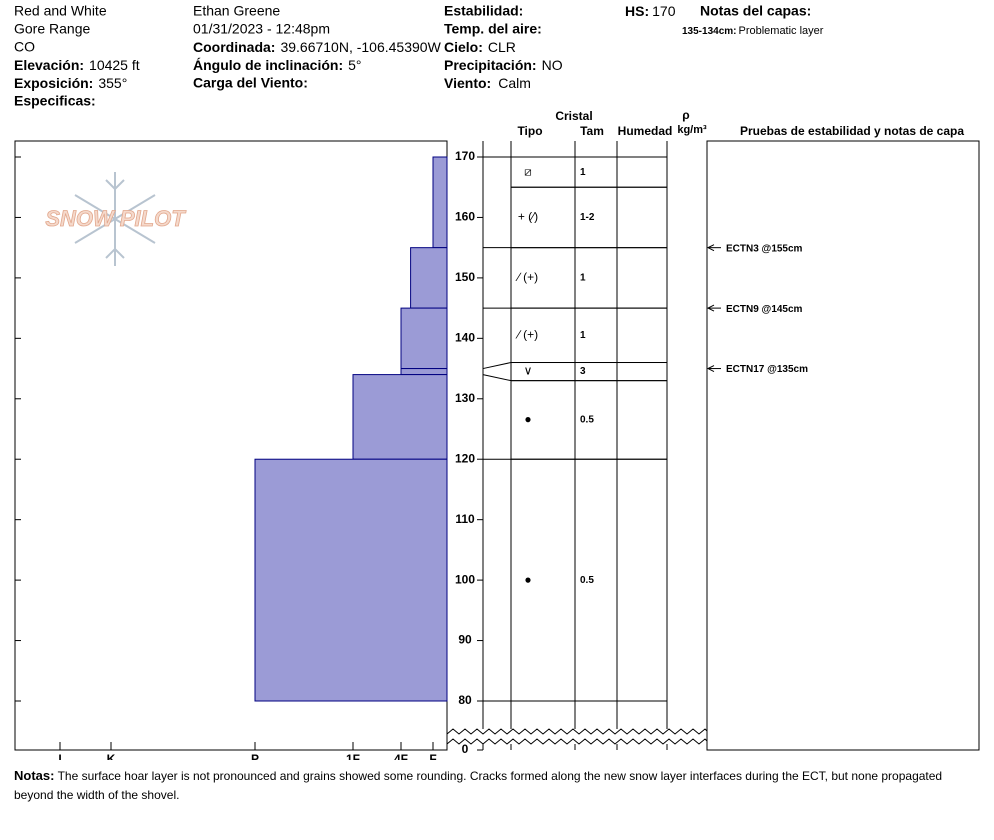 Image resolution: width=994 pixels, height=840 pixels. I want to click on type-header: Tipo, so click(529, 131).